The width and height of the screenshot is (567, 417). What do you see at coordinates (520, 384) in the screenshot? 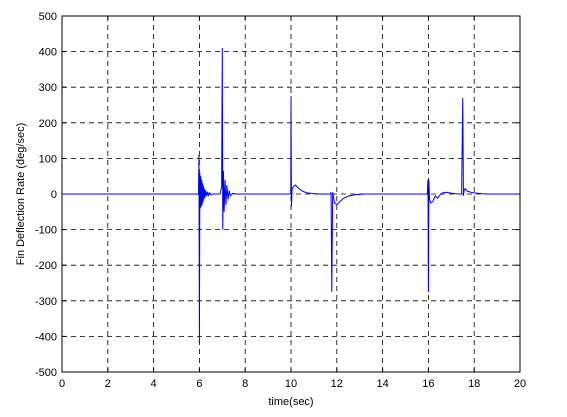
I see `x-tick-label: 20` at bounding box center [520, 384].